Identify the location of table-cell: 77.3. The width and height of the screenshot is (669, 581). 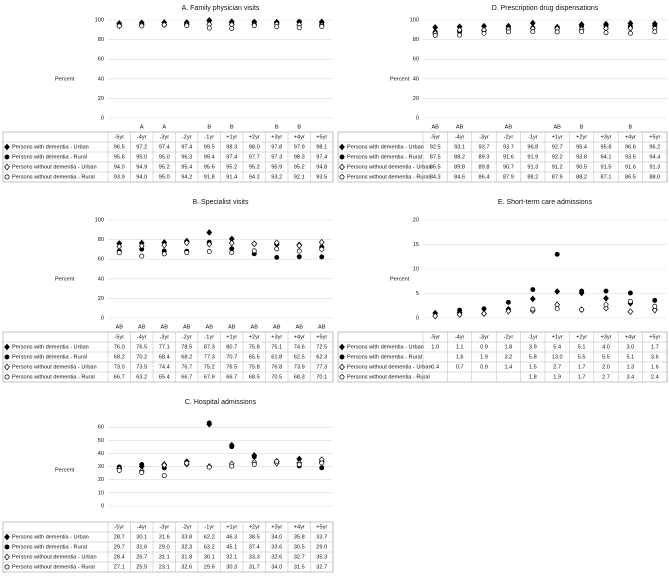
(321, 367).